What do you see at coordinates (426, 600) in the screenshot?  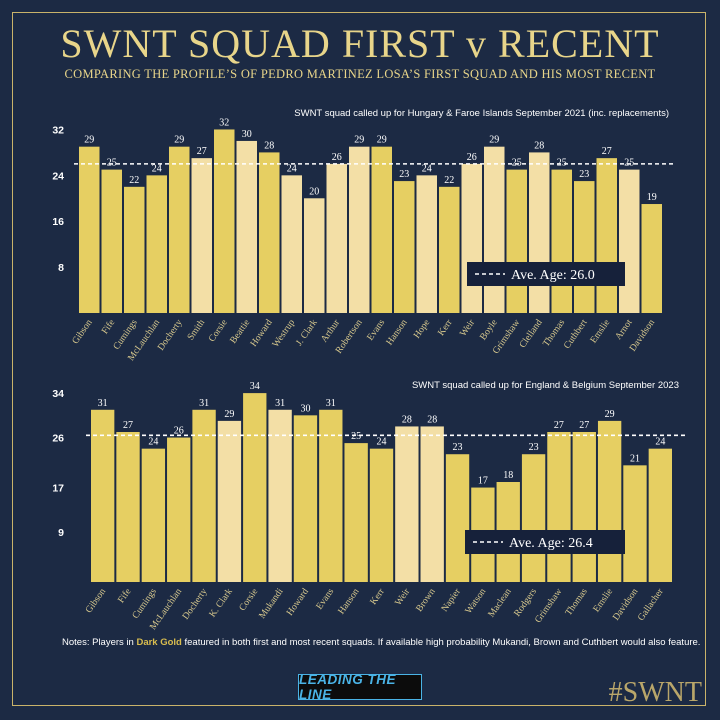 I see `x-tick-label: Brown` at bounding box center [426, 600].